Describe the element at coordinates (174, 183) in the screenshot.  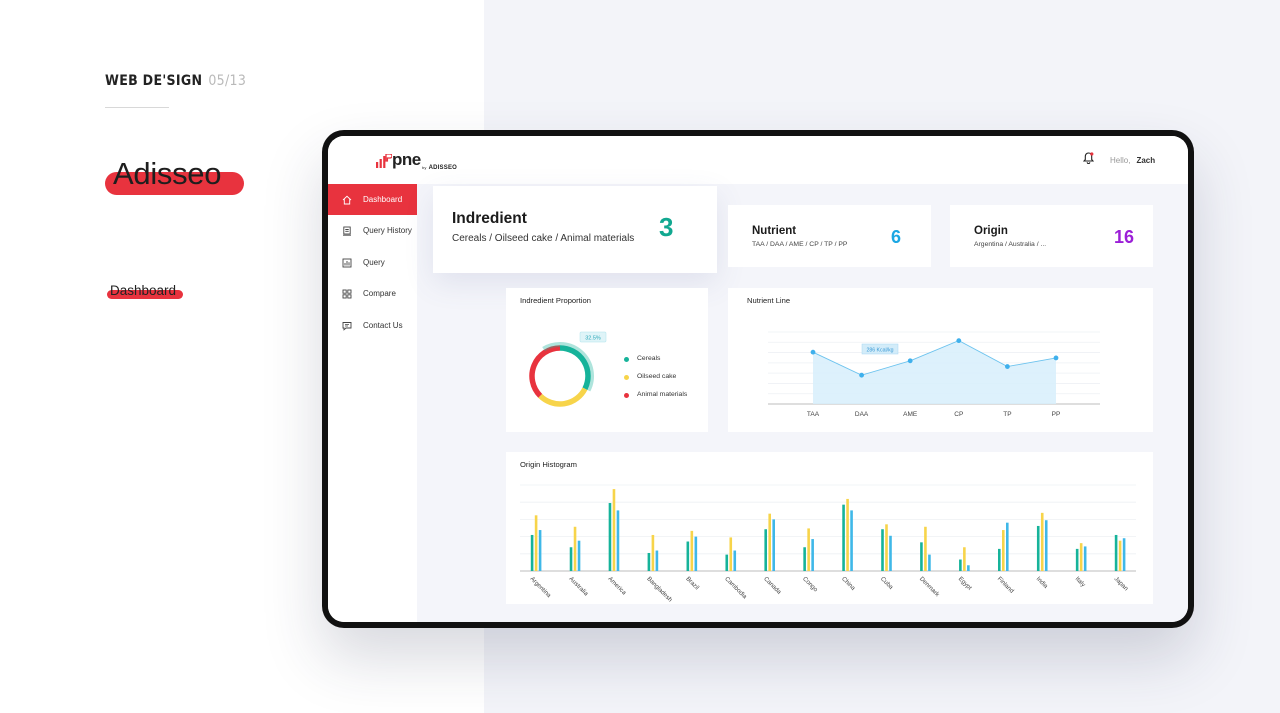
I see `brand-highlight` at that location.